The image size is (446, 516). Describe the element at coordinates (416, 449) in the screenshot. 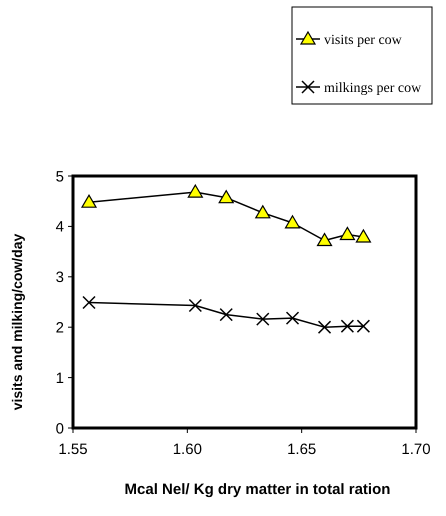

I see `x-tick-label: 1.70` at that location.